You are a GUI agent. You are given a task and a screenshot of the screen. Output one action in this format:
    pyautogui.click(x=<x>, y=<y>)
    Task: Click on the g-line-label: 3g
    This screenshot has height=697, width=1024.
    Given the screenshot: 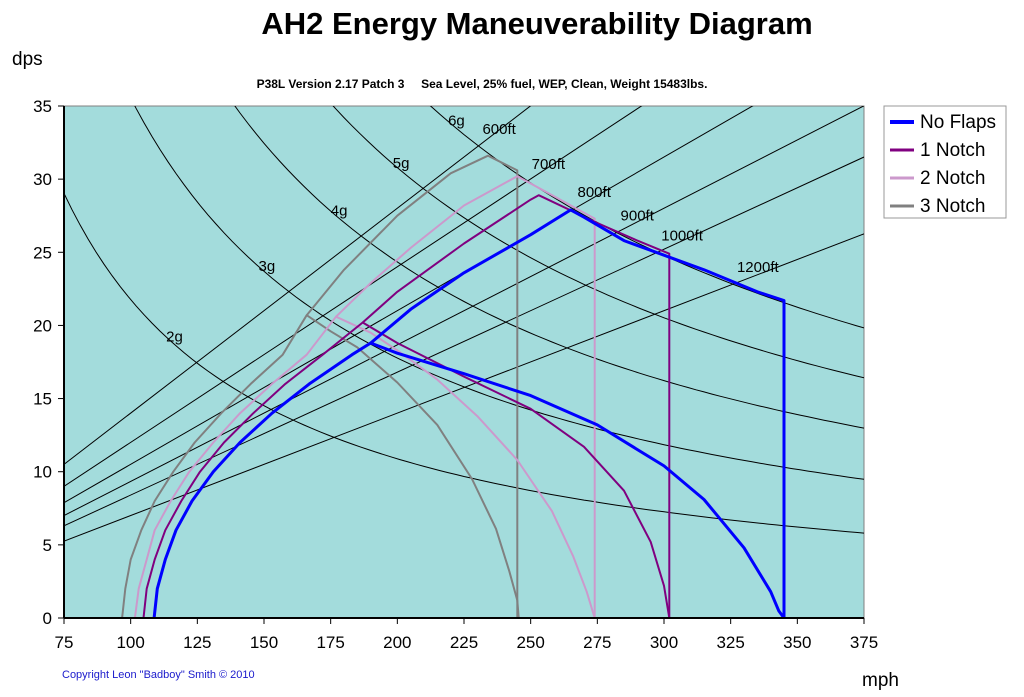 What is the action you would take?
    pyautogui.click(x=267, y=266)
    